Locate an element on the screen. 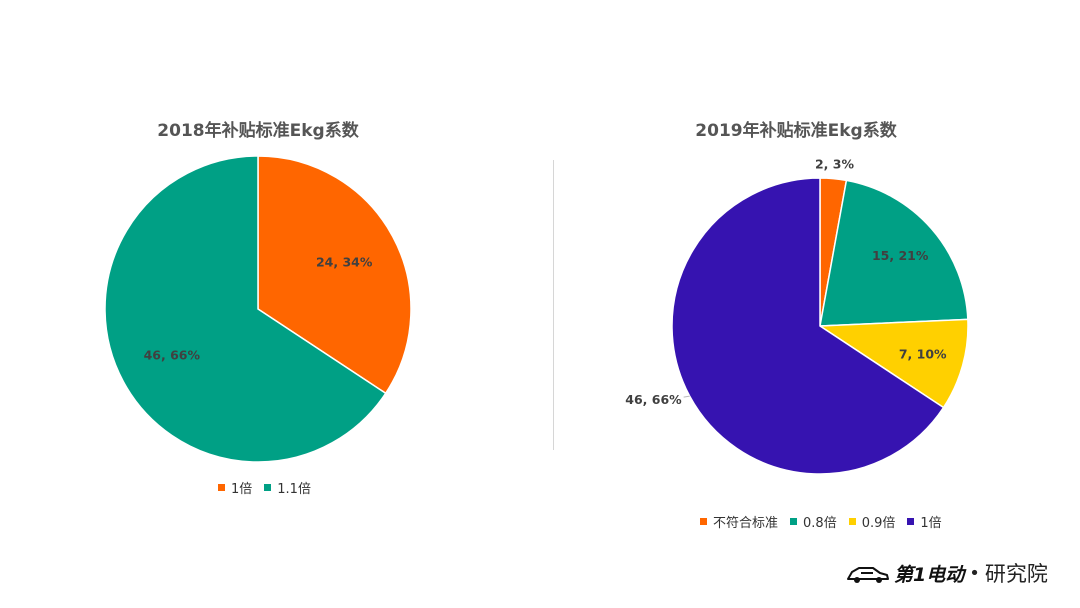  legend-2019: 不符合标准 0.8倍 0.9倍 1倍 is located at coordinates (821, 521).